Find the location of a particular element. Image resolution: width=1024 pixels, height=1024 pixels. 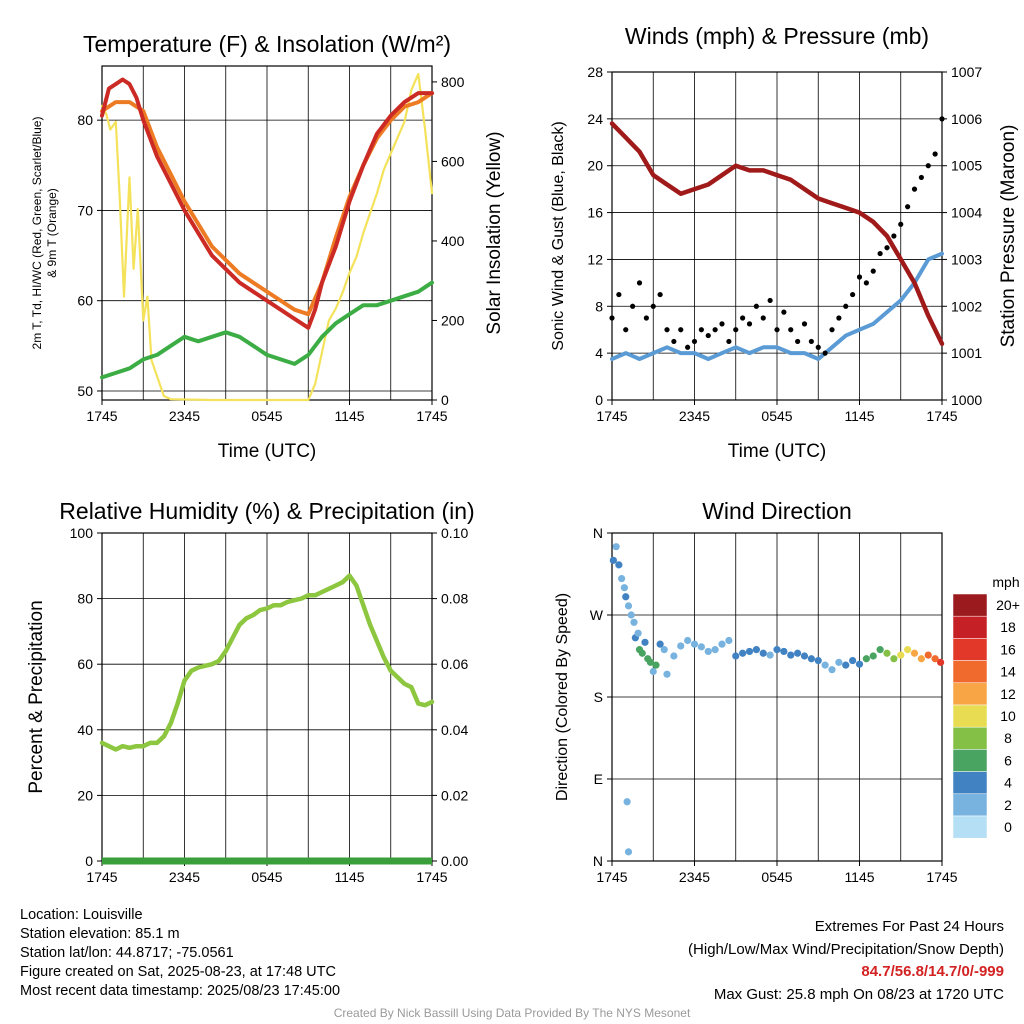

y-tick-label: W is located at coordinates (597, 615).